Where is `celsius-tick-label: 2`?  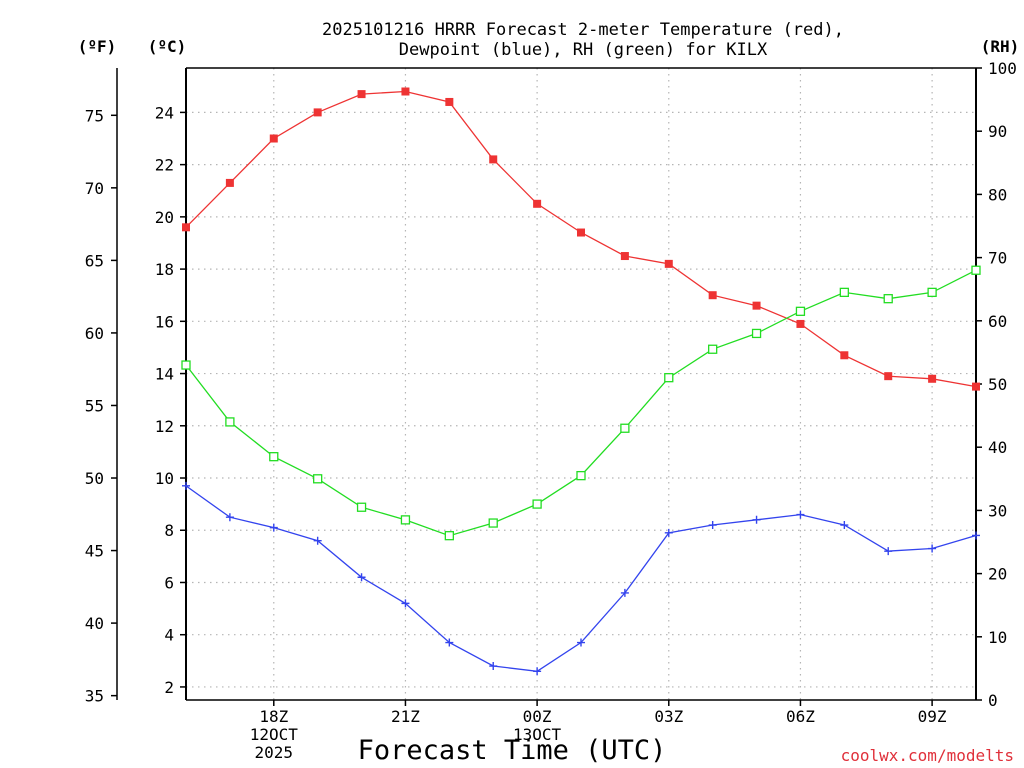 celsius-tick-label: 2 is located at coordinates (169, 687).